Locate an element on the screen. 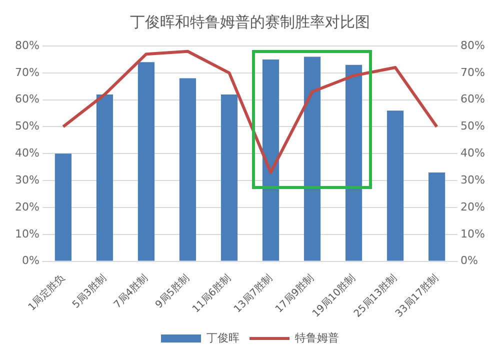  y-tick-label: 30% is located at coordinates (27, 179).